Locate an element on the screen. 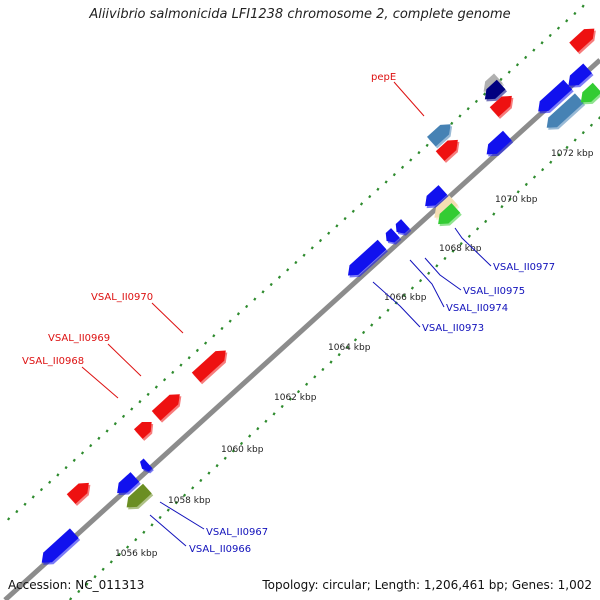 This screenshot has width=600, height=600. ruler-label: 1062 kbp is located at coordinates (295, 398).